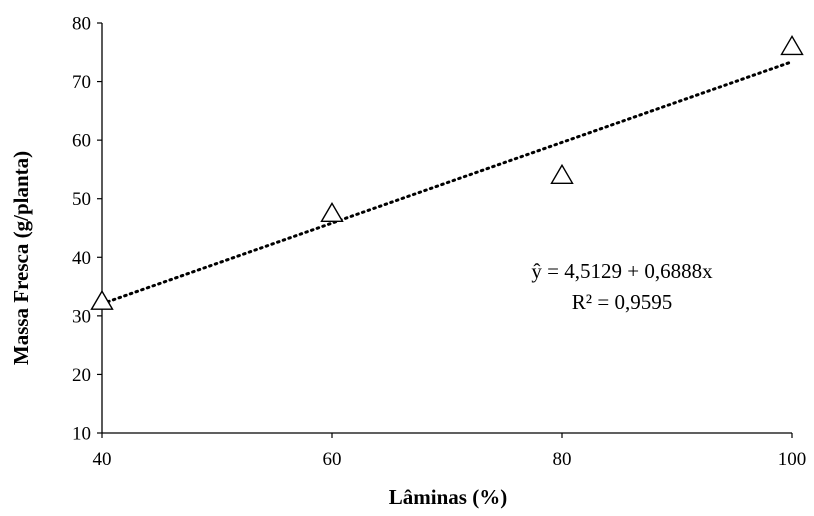 Image resolution: width=814 pixels, height=516 pixels. I want to click on x-tick-label: 100, so click(792, 459).